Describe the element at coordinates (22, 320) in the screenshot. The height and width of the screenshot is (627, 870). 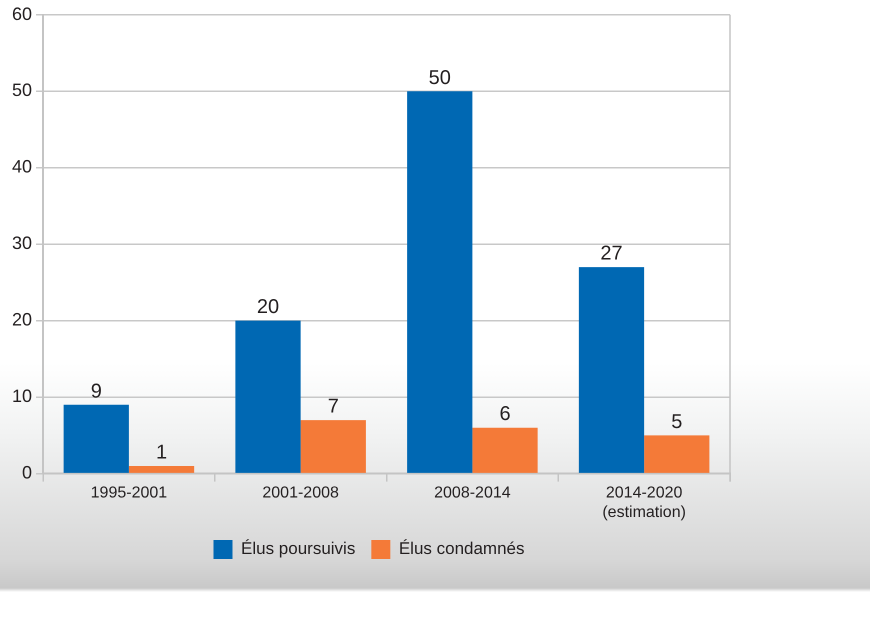
I see `y-tick-label: 20` at that location.